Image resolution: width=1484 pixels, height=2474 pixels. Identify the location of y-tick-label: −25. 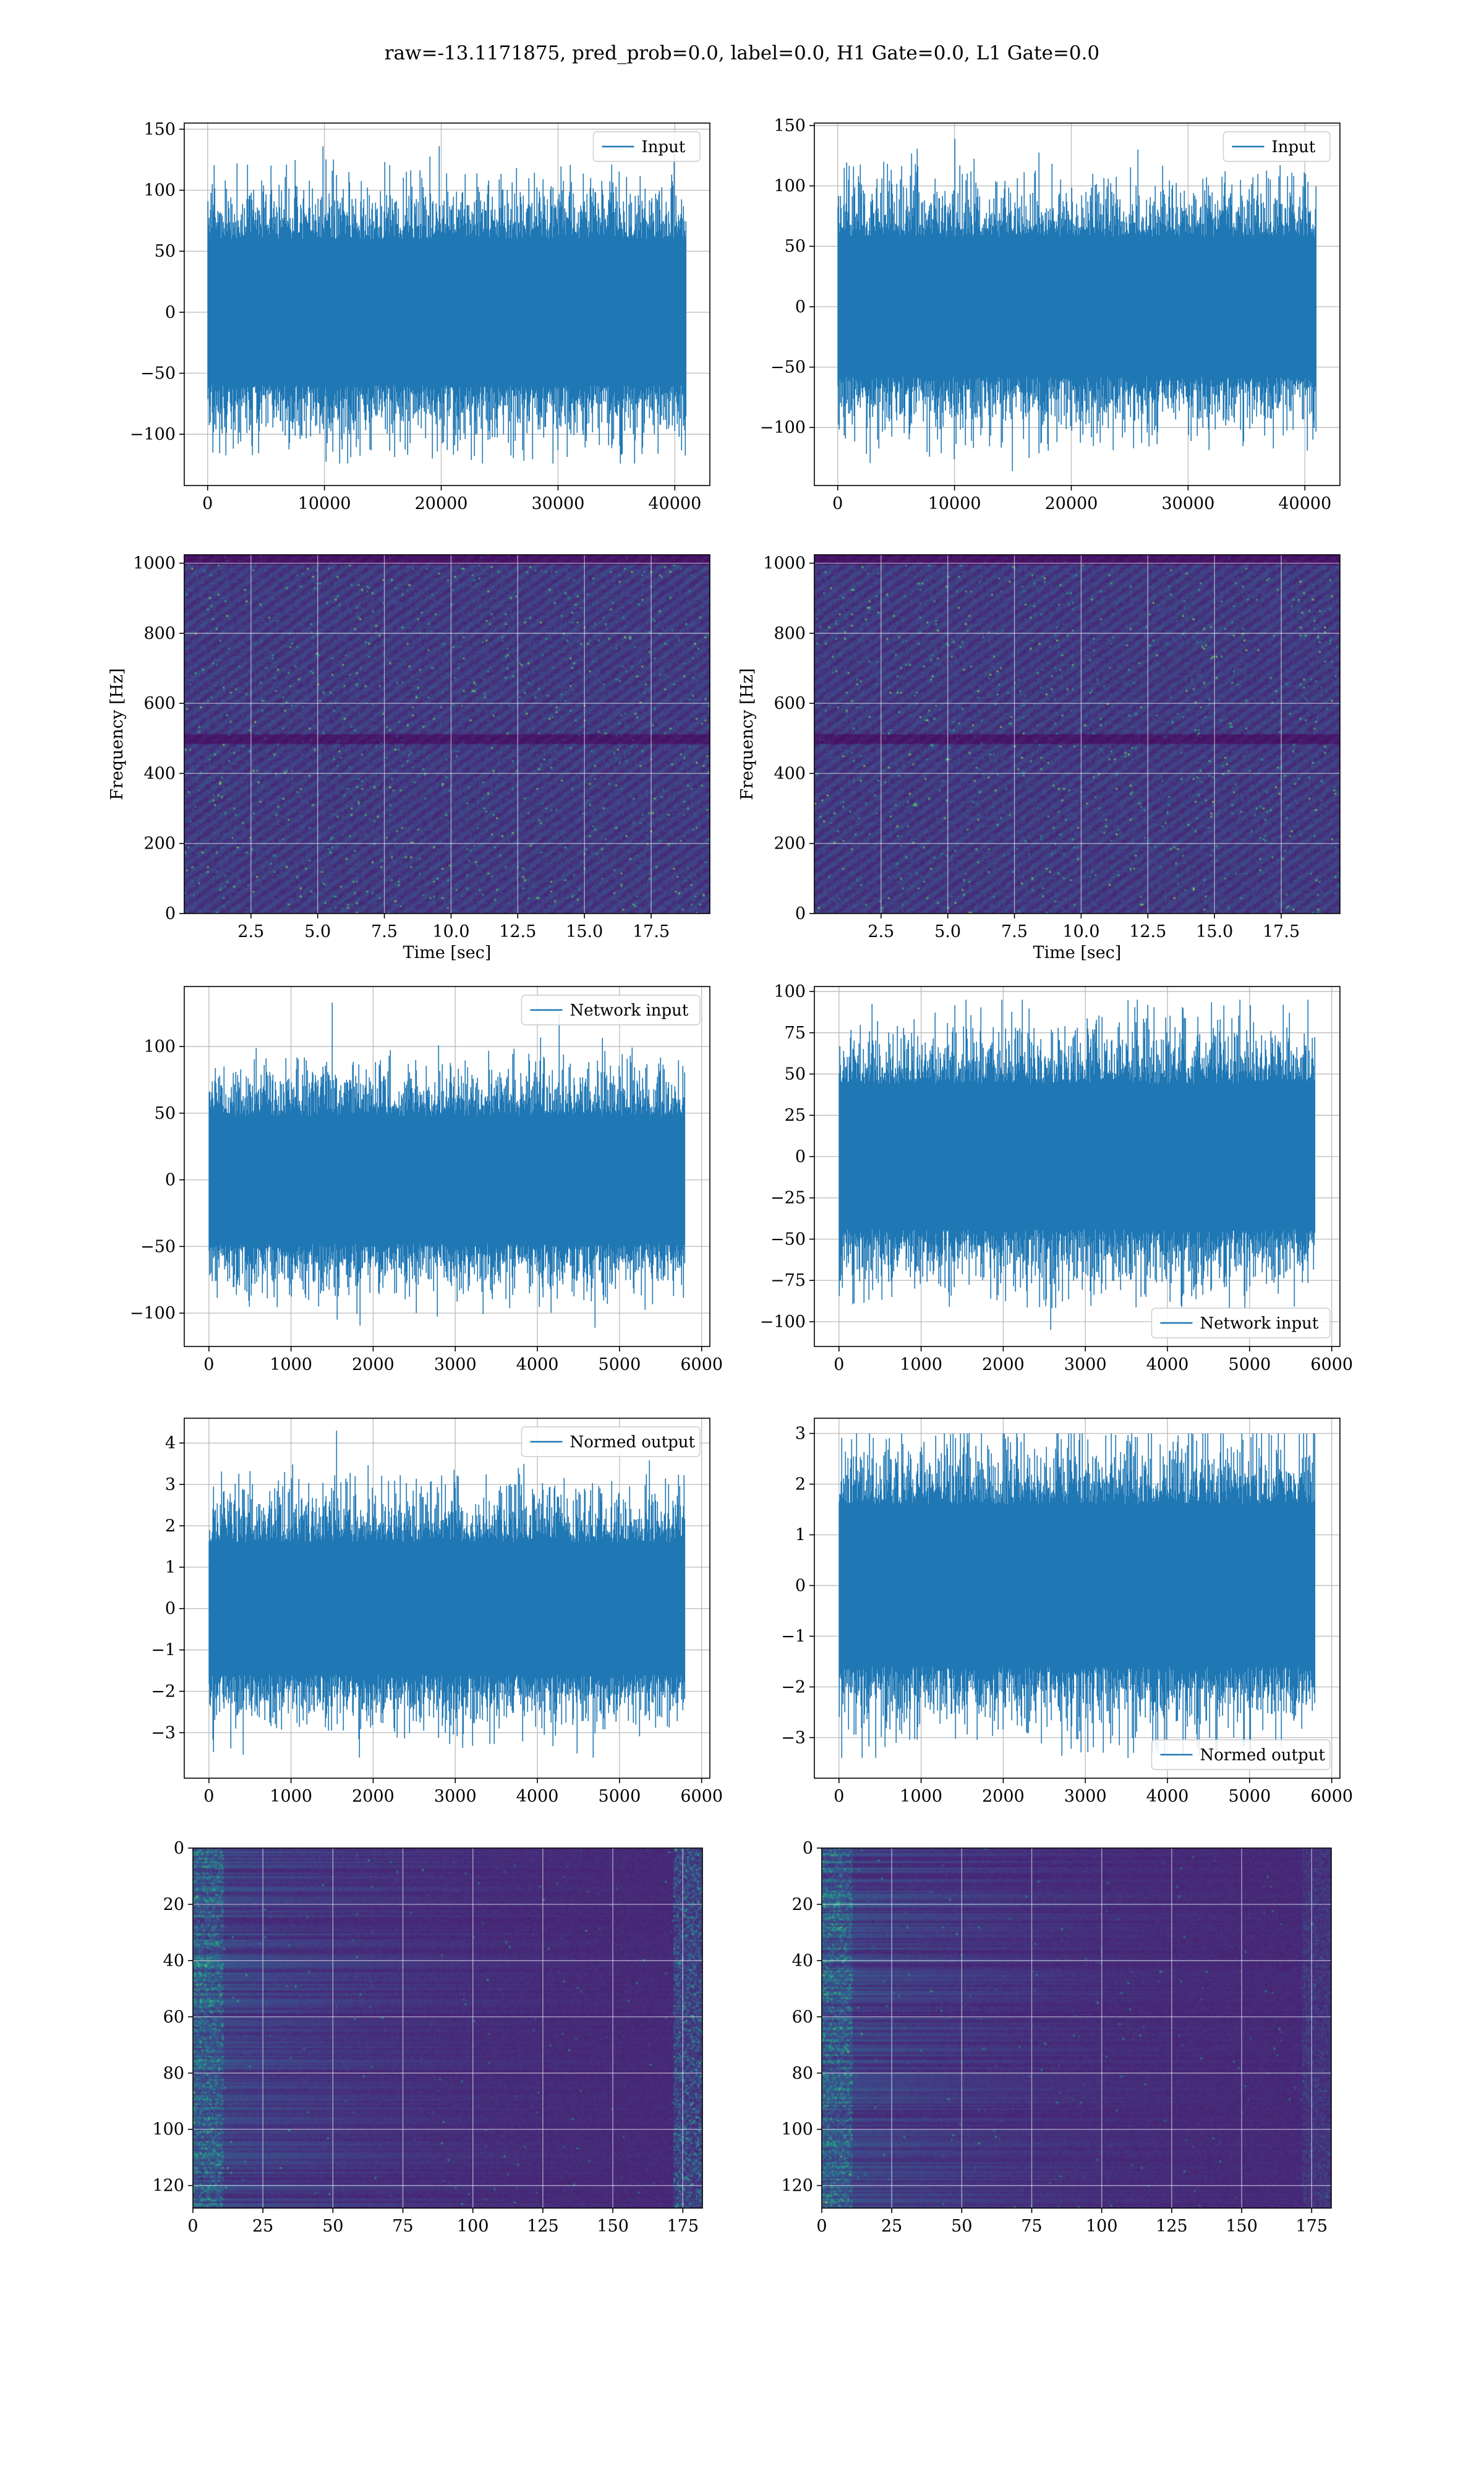
(788, 1198).